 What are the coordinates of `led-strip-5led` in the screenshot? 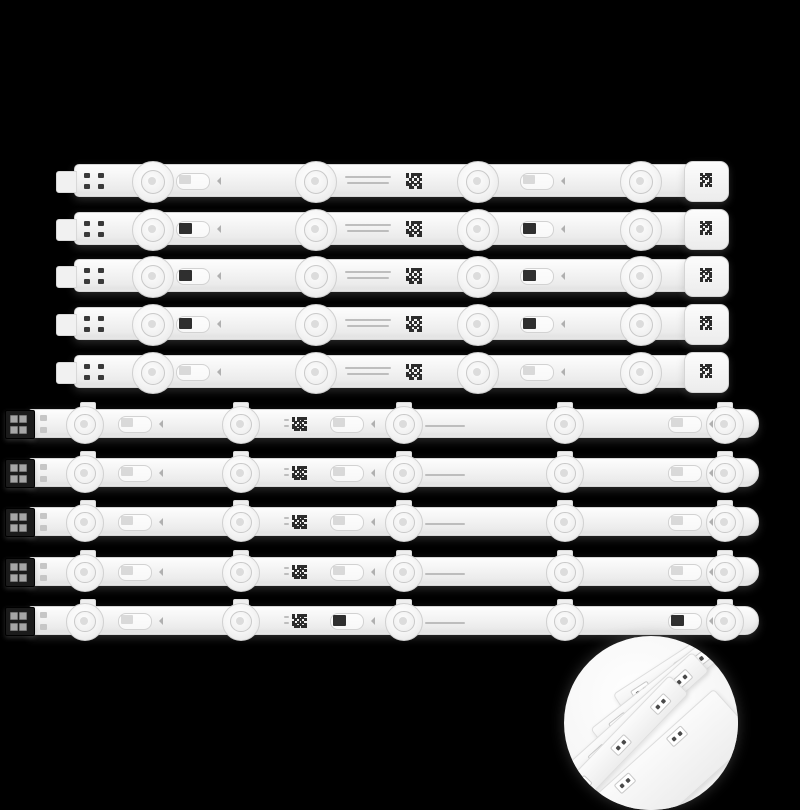 It's located at (400, 472).